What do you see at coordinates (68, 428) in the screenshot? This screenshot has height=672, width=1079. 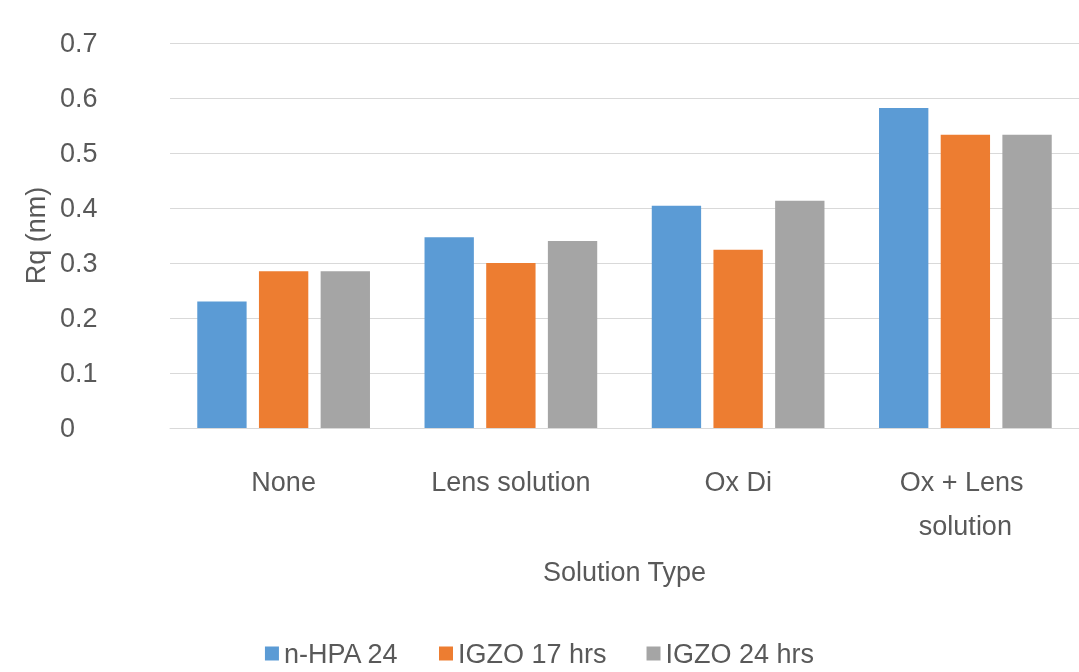 I see `y-tick-label: 0` at bounding box center [68, 428].